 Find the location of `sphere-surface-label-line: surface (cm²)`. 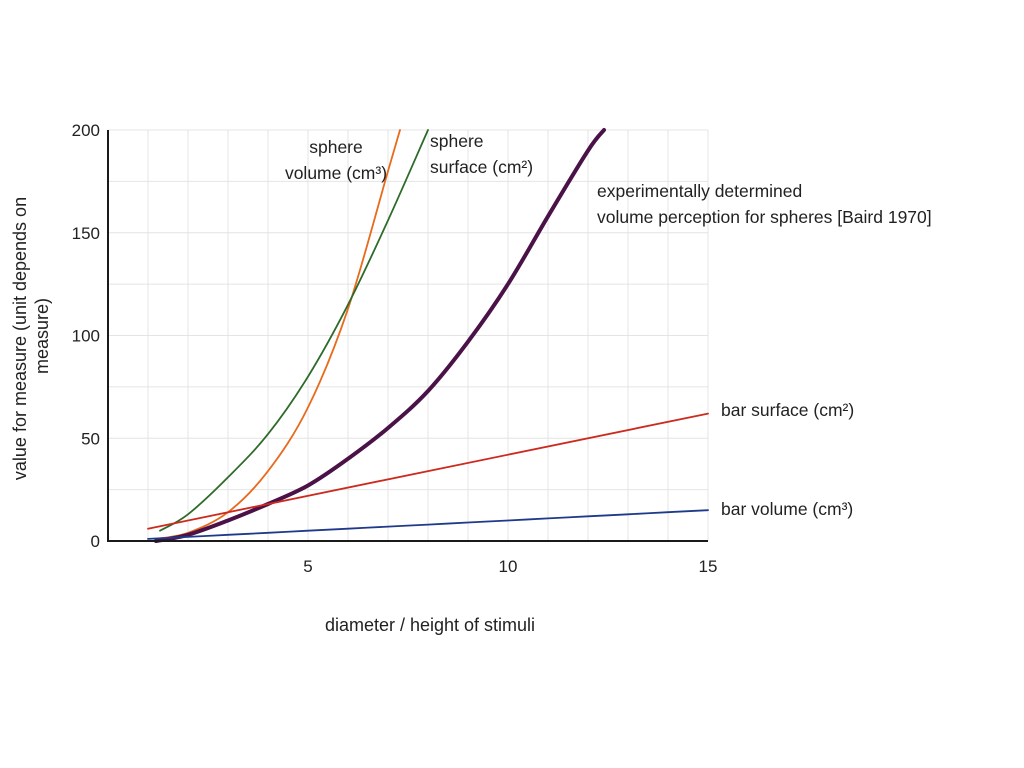

sphere-surface-label-line: surface (cm²) is located at coordinates (481, 167).